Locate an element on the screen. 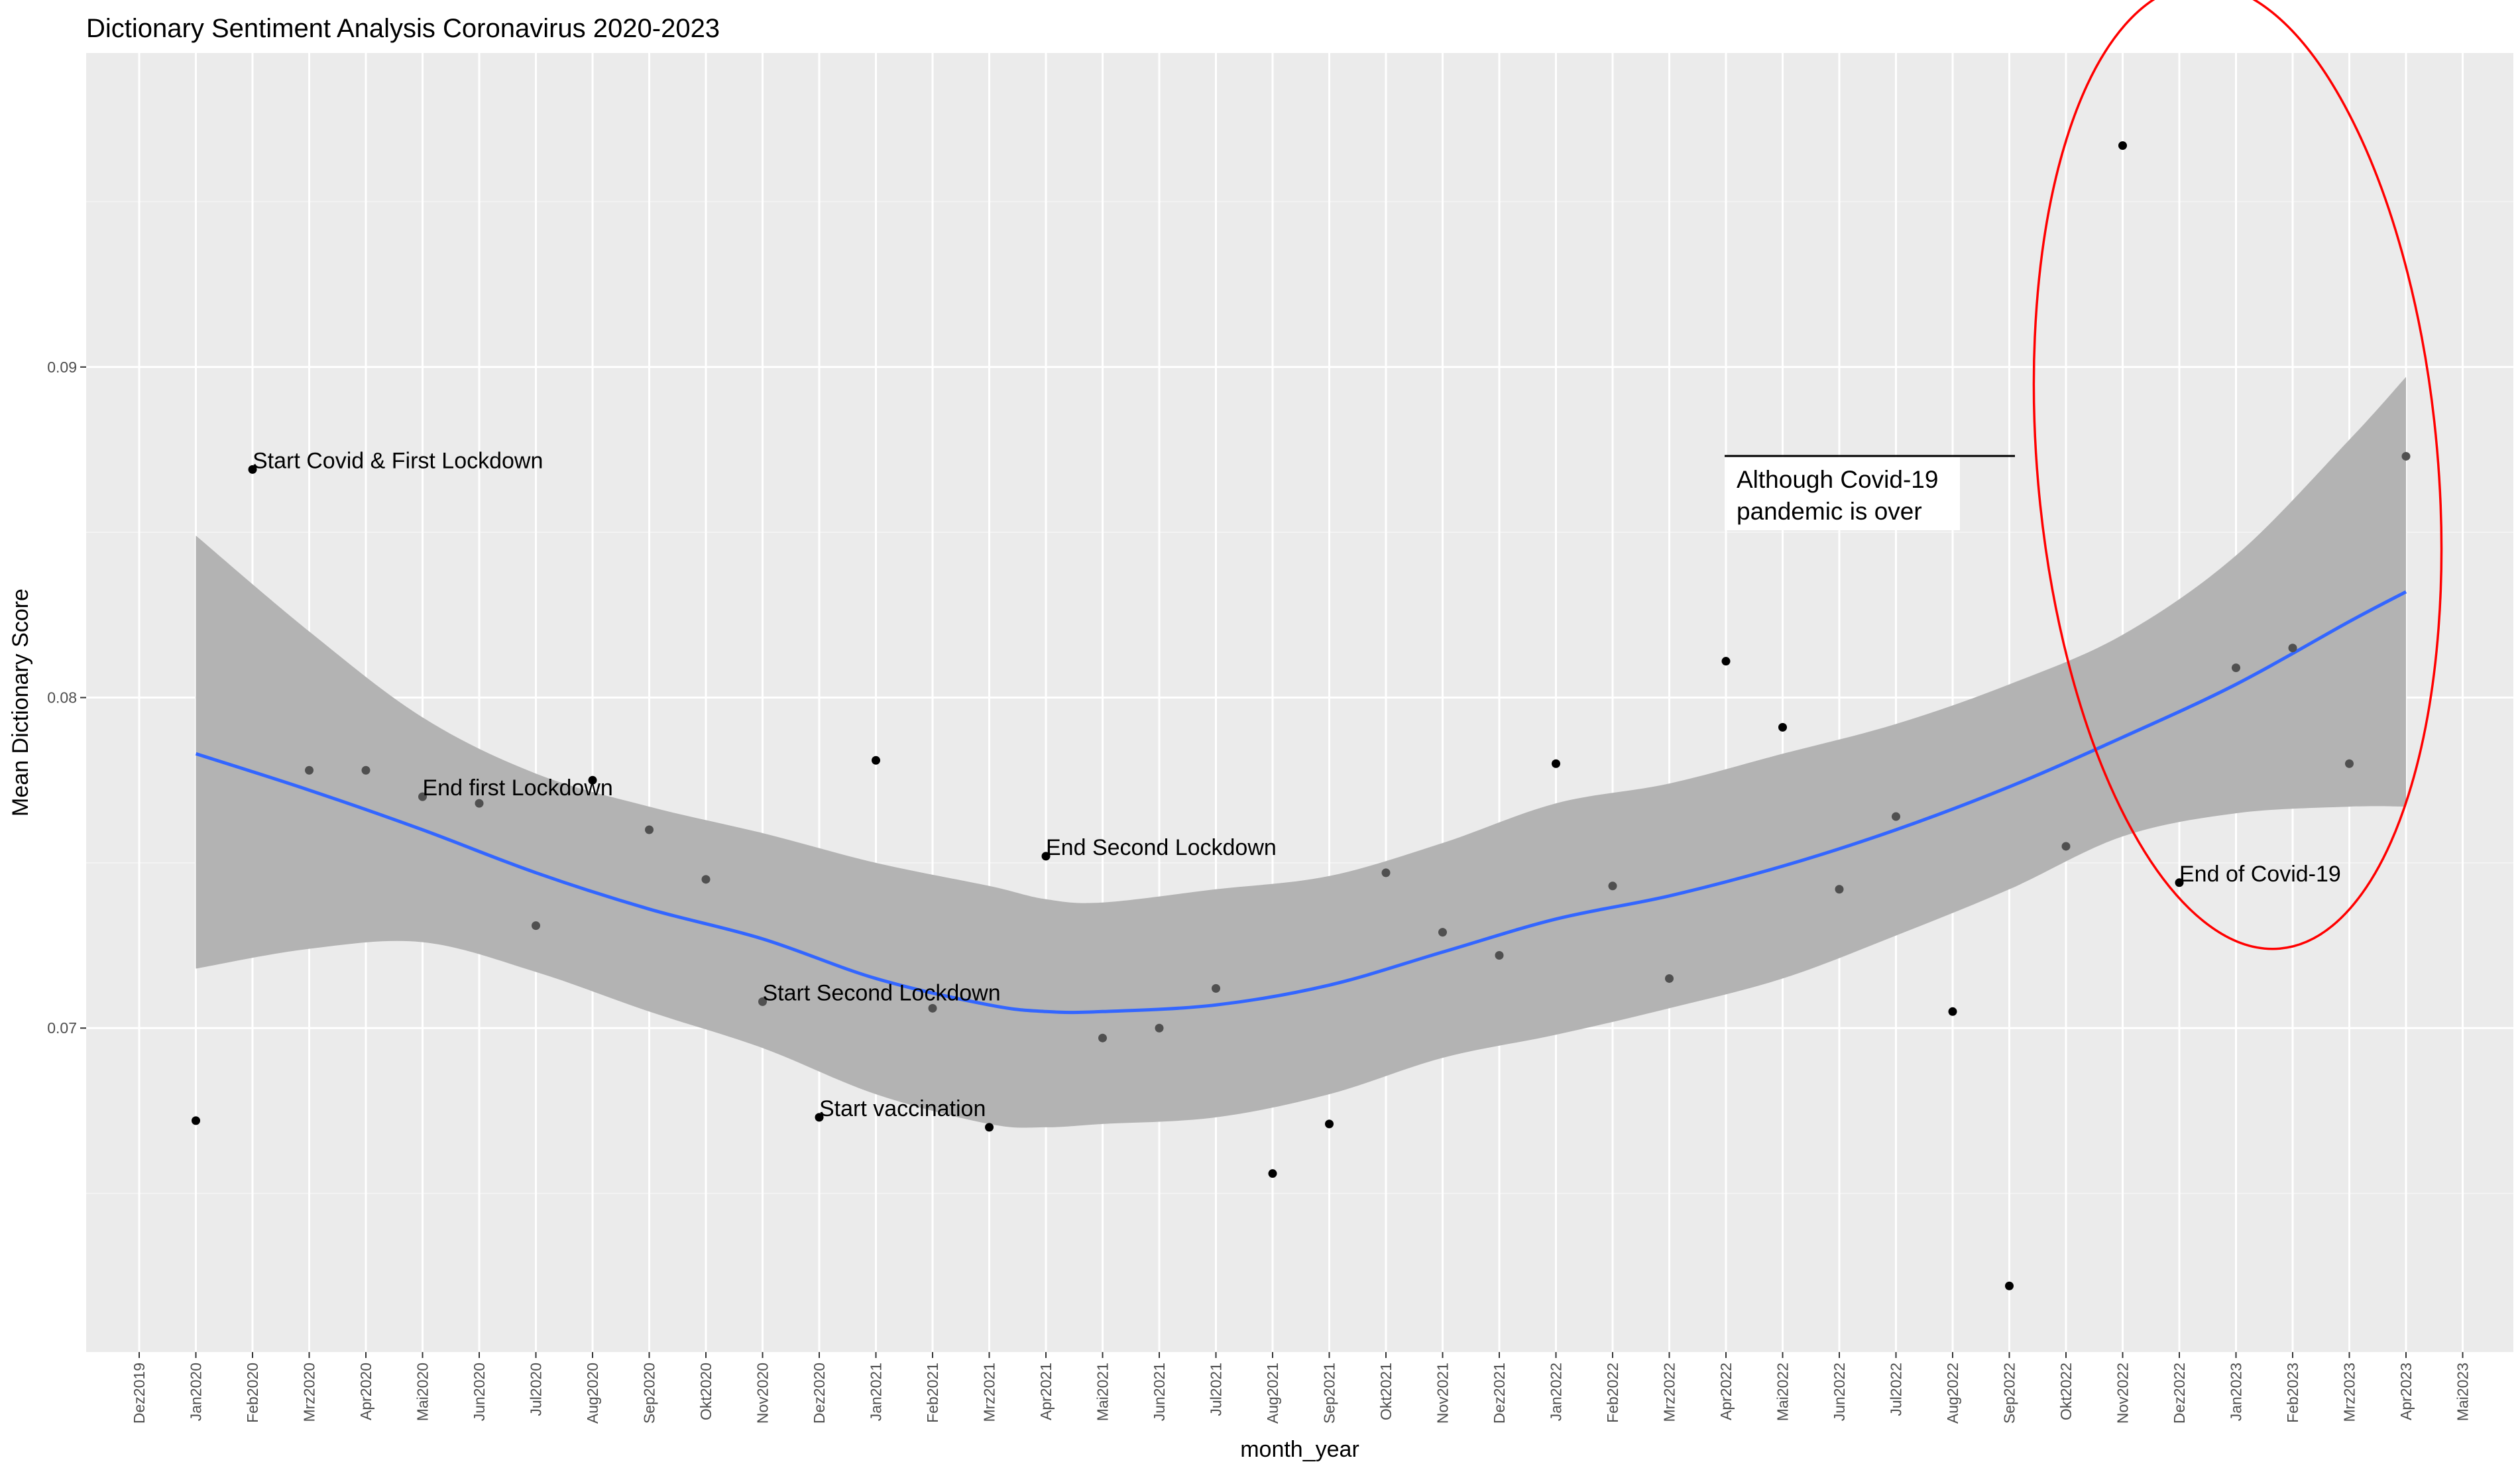 This screenshot has height=1470, width=2520. x-tick-label: Jan2020 is located at coordinates (196, 1392).